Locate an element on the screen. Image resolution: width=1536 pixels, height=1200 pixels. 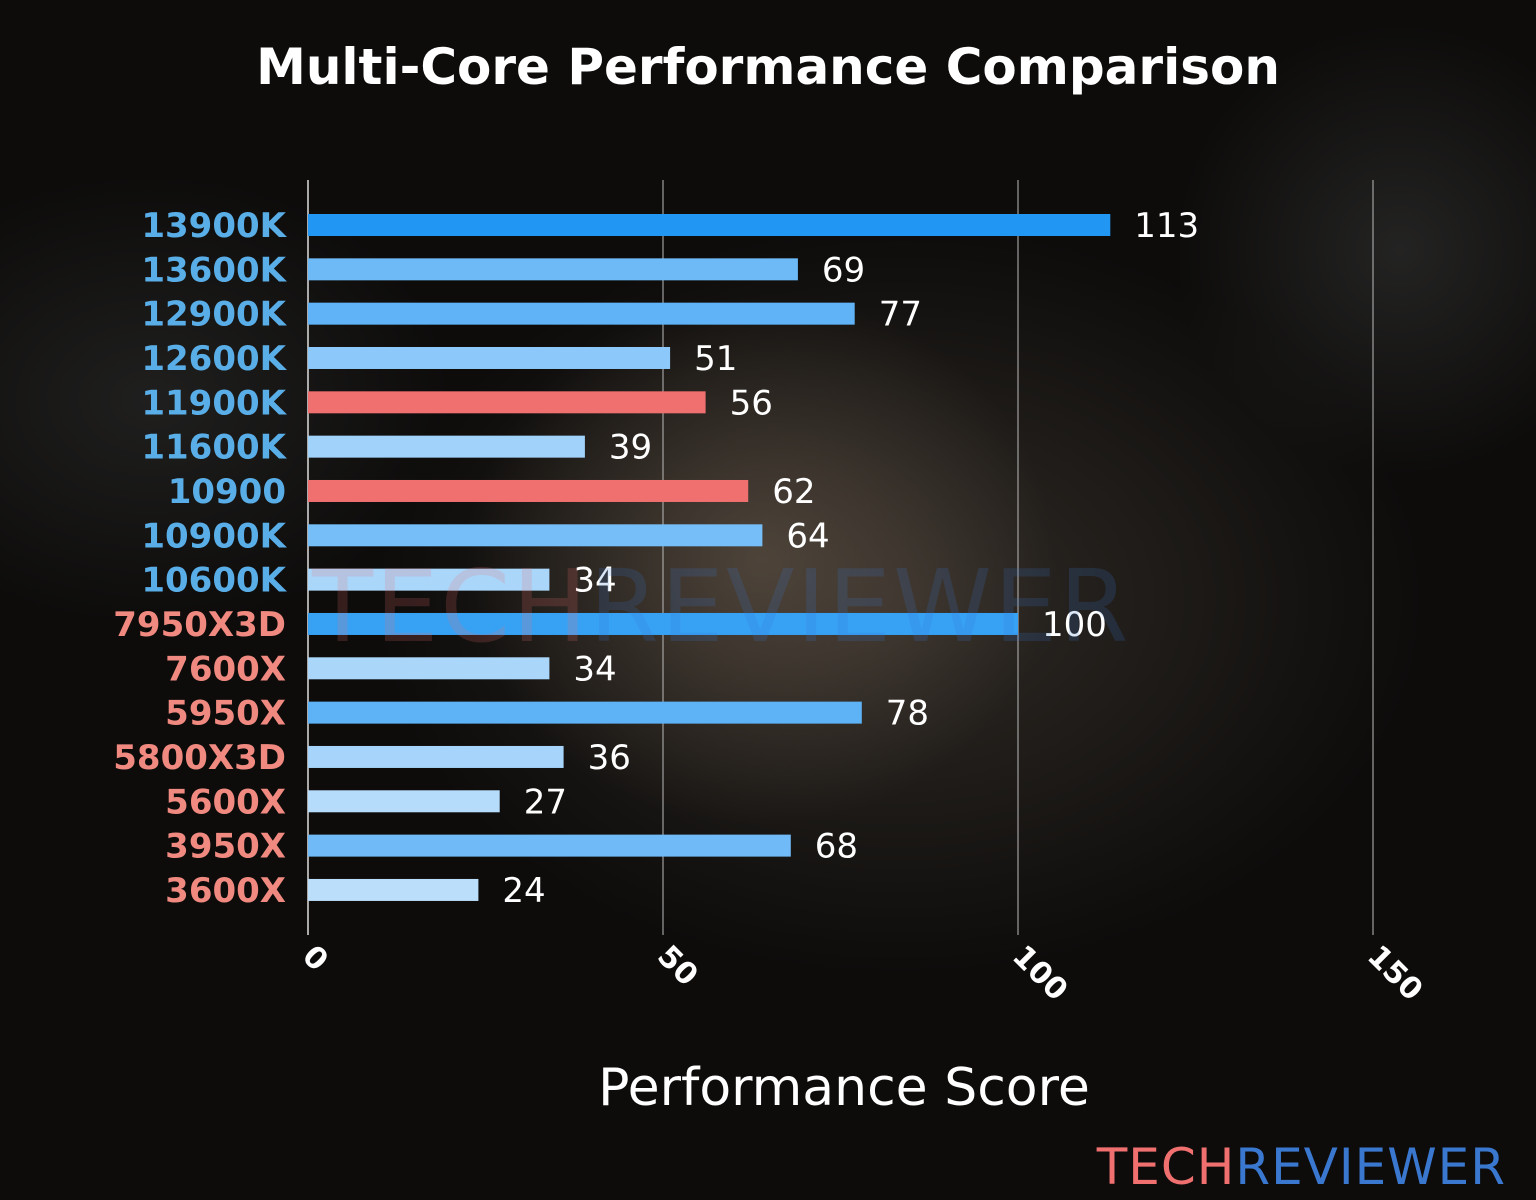
watermark-part1: TECH is located at coordinates (451, 606).